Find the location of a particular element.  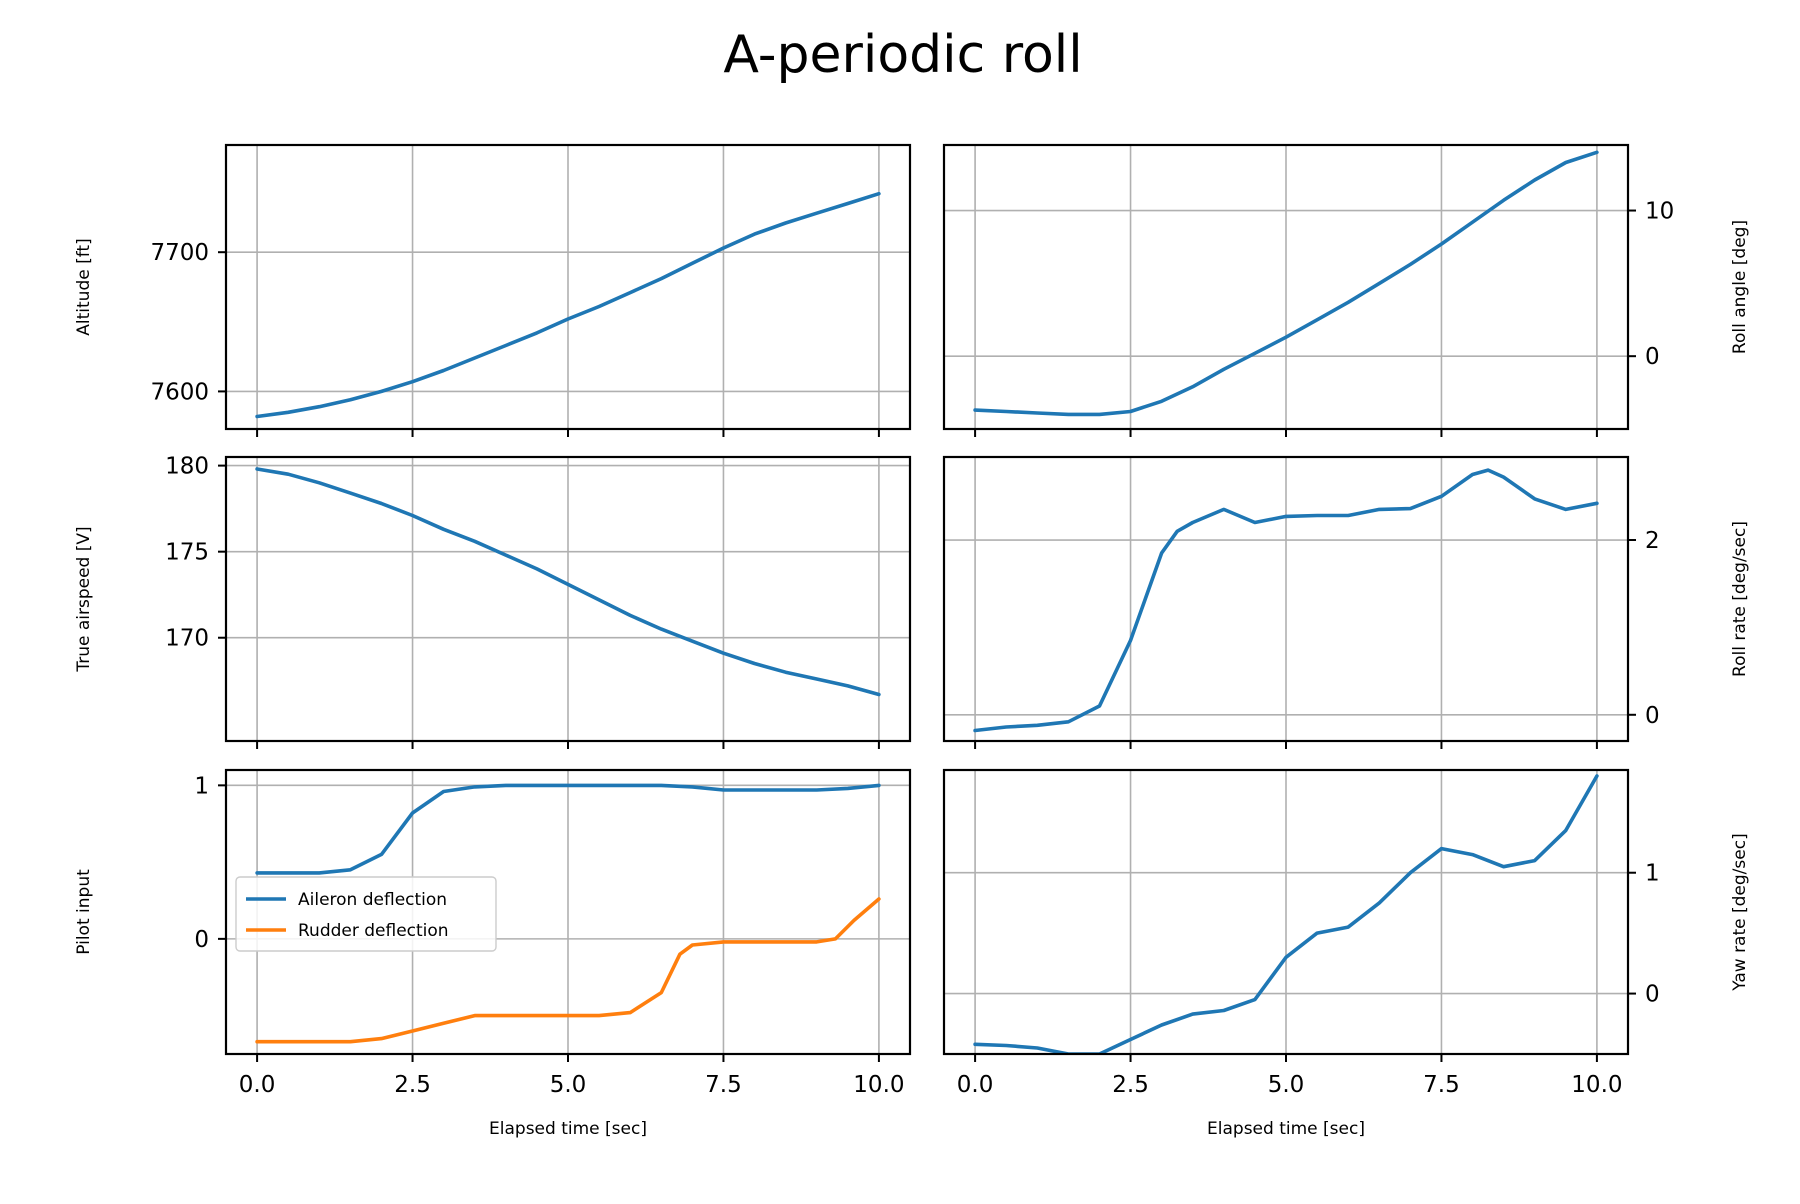

panel-airspeed: 170 175 180 True airspeed [V] is located at coordinates (493, 601).